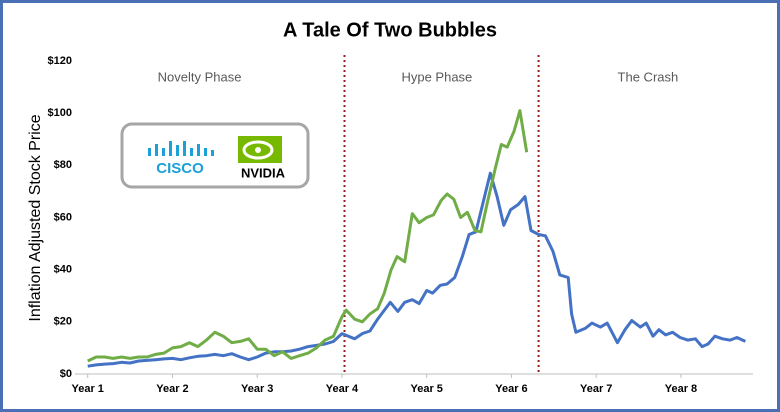 This screenshot has width=780, height=412. What do you see at coordinates (200, 76) in the screenshot?
I see `phase-label: Novelty Phase` at bounding box center [200, 76].